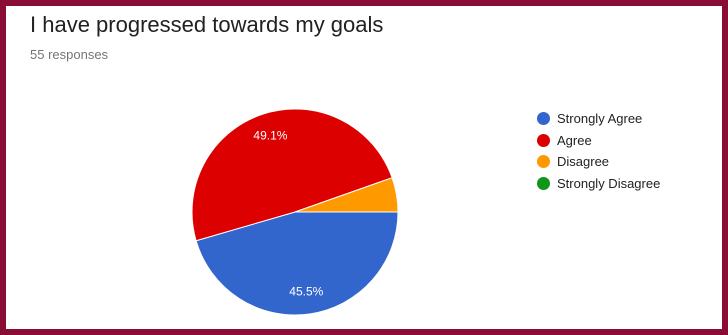  What do you see at coordinates (598, 141) in the screenshot?
I see `legend-item-agree: Agree` at bounding box center [598, 141].